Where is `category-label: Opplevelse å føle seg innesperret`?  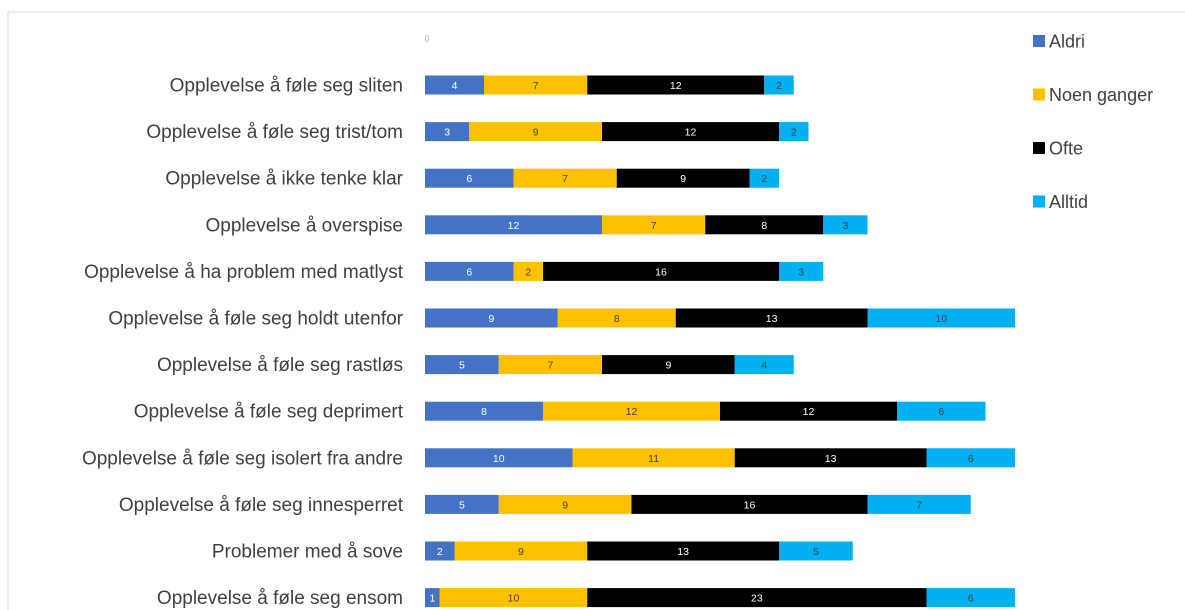
category-label: Opplevelse å føle seg innesperret is located at coordinates (261, 505).